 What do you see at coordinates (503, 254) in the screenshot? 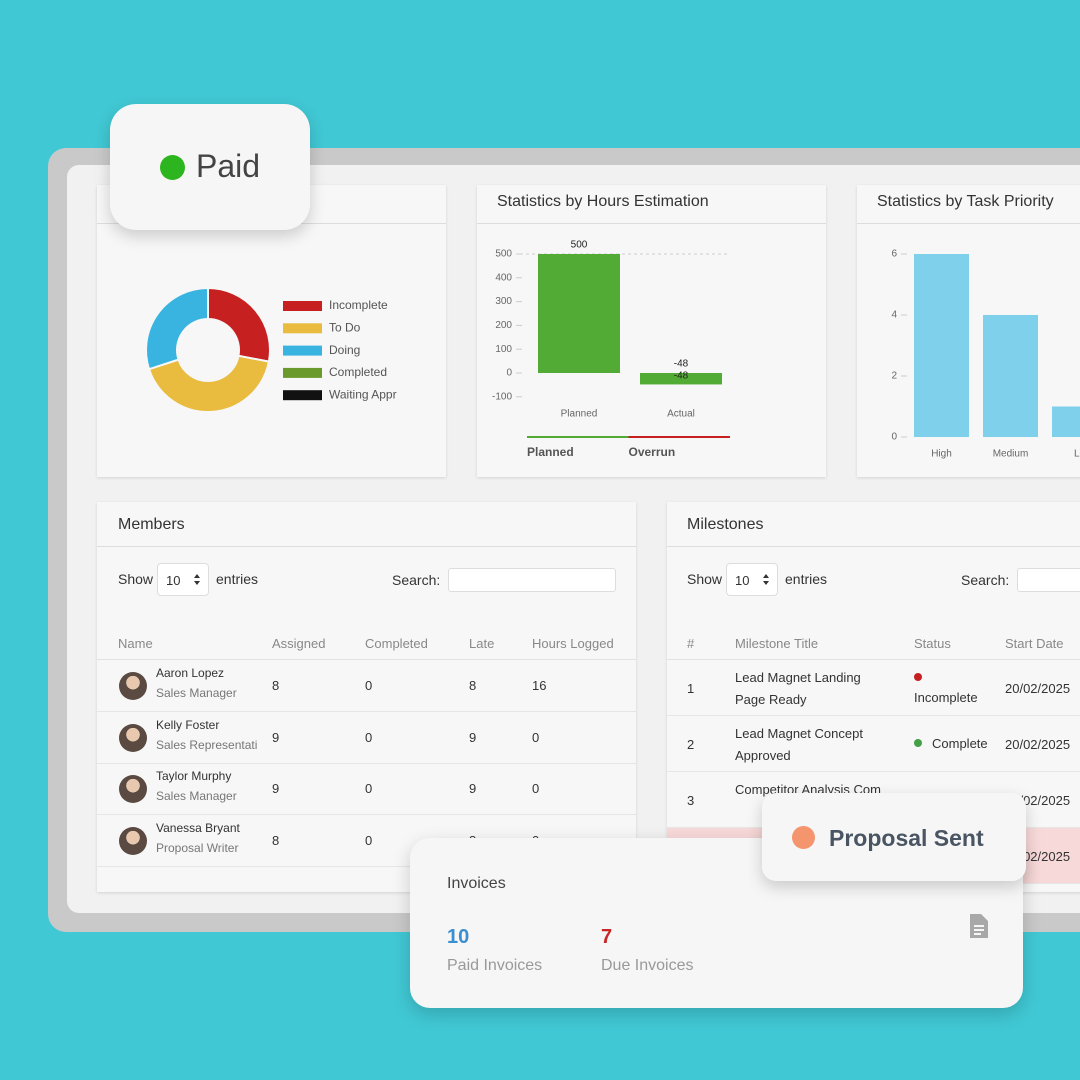
I see `y-tick-label: 500` at bounding box center [503, 254].